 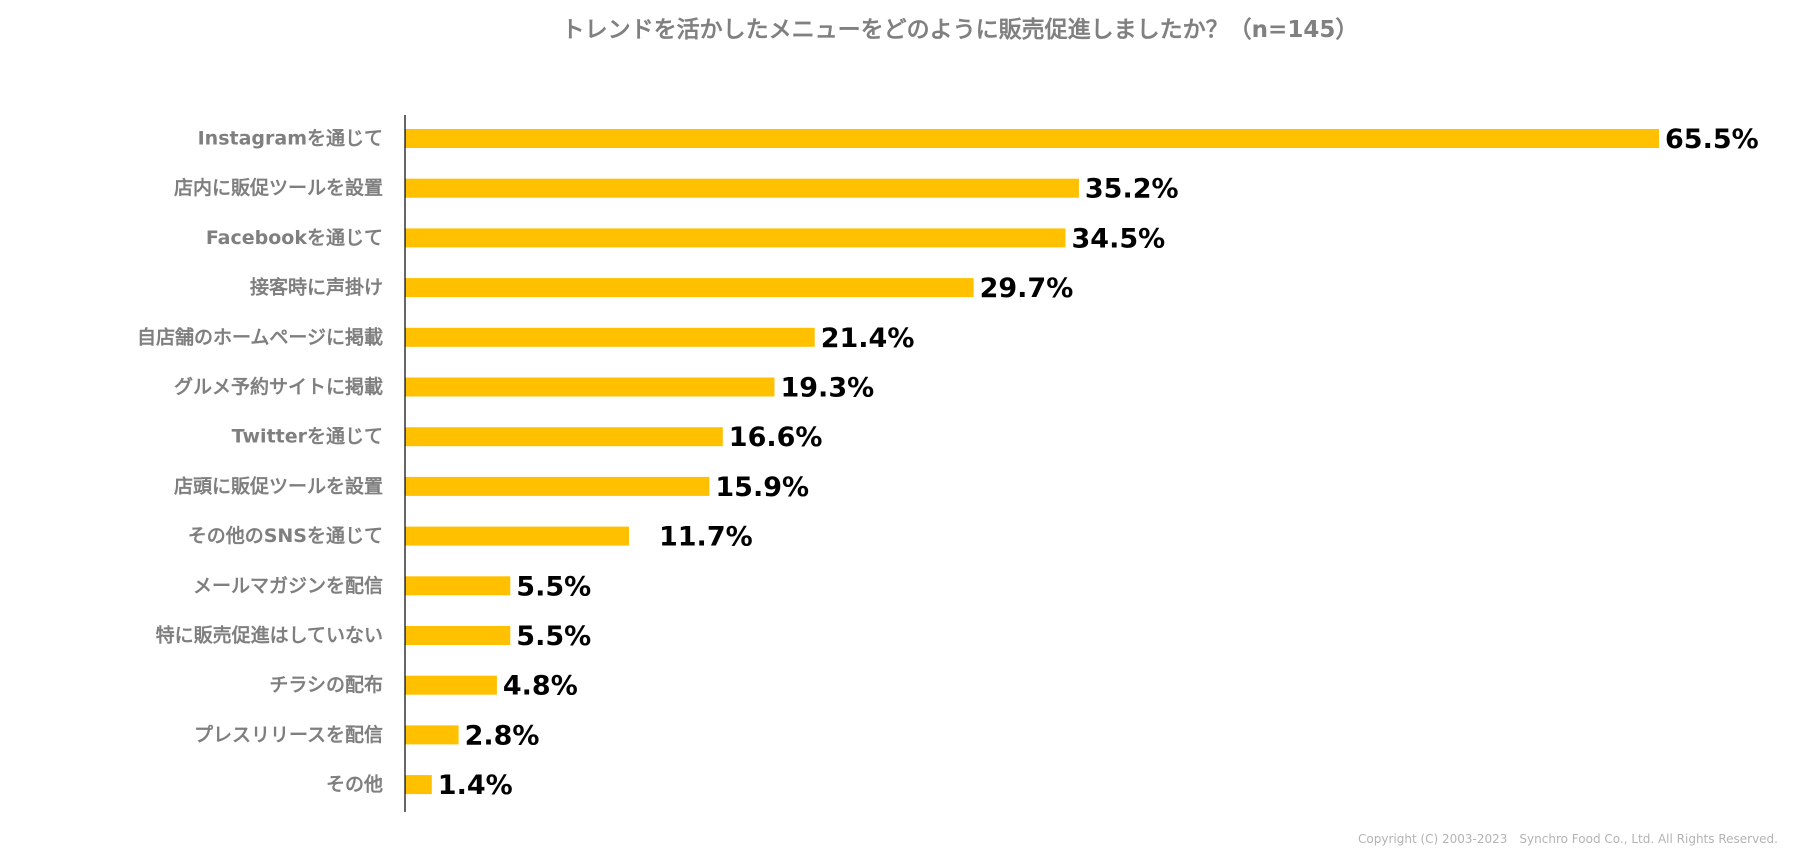 I want to click on category-label: その他のSNSを通じて, so click(x=285, y=535).